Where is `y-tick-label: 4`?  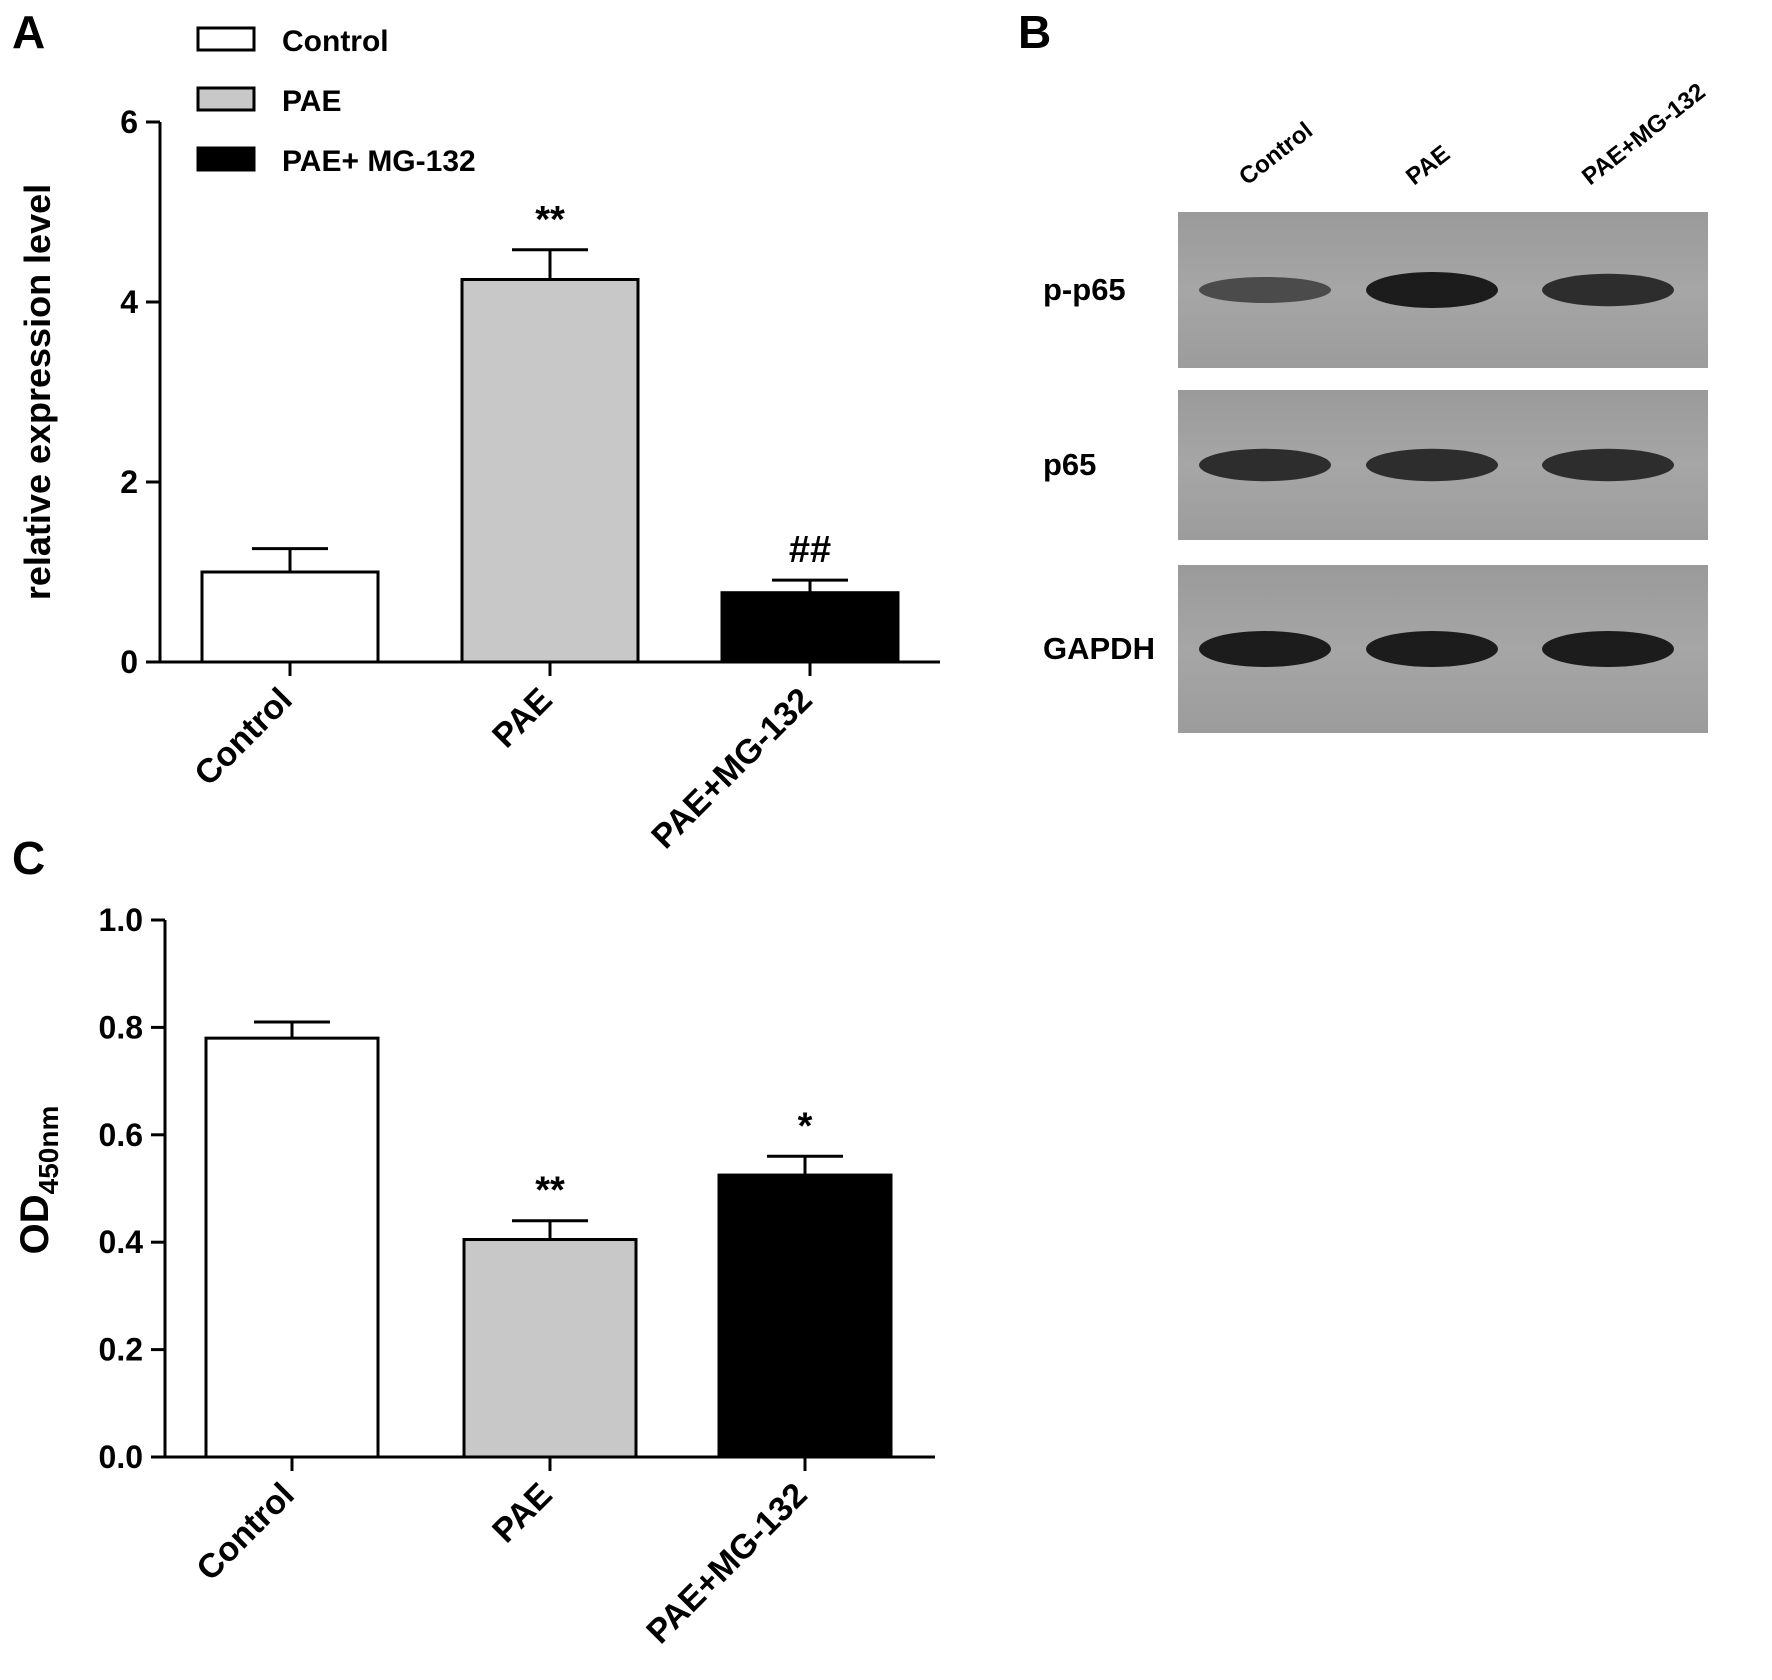
y-tick-label: 4 is located at coordinates (129, 302).